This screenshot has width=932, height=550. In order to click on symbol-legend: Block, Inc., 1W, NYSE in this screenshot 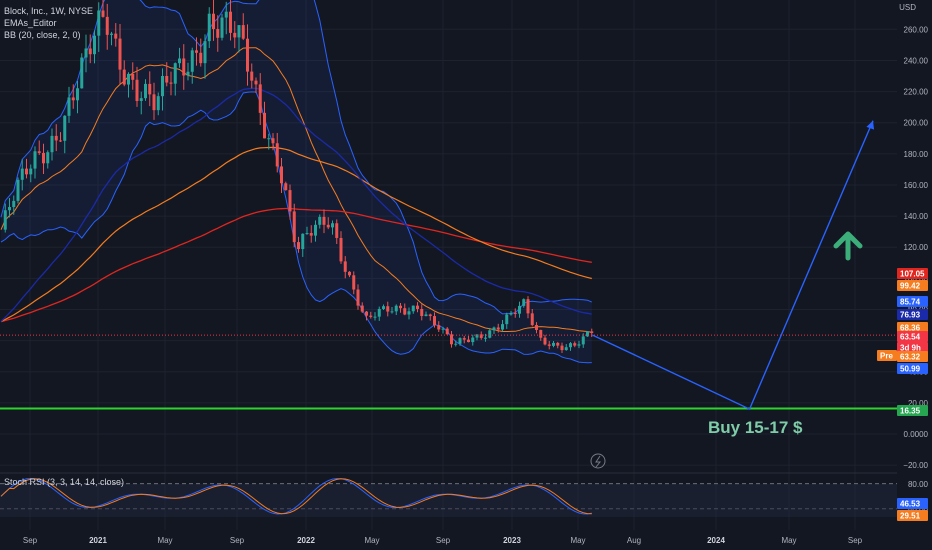, I will do `click(49, 11)`.